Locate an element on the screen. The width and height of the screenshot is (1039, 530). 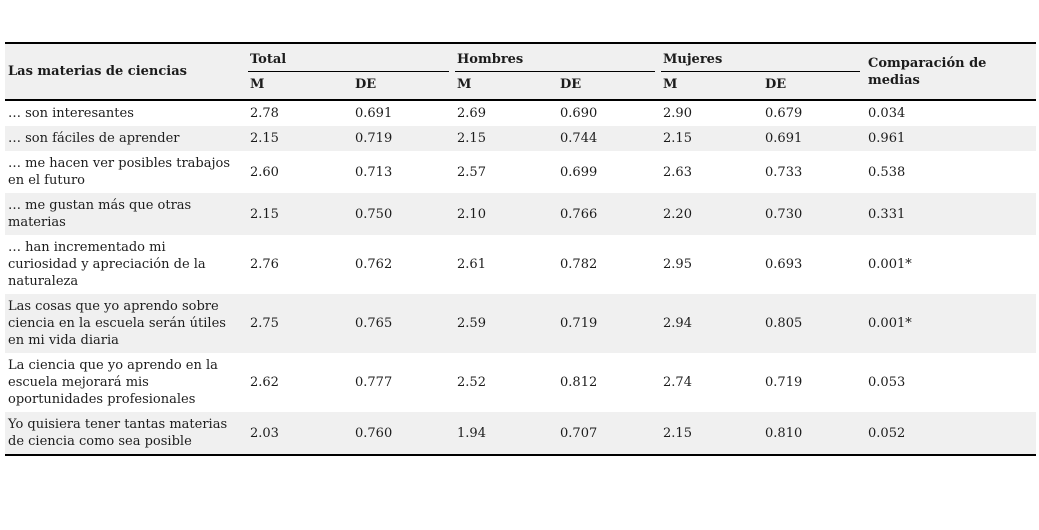
cell-value: 0.812 is located at coordinates (579, 382).